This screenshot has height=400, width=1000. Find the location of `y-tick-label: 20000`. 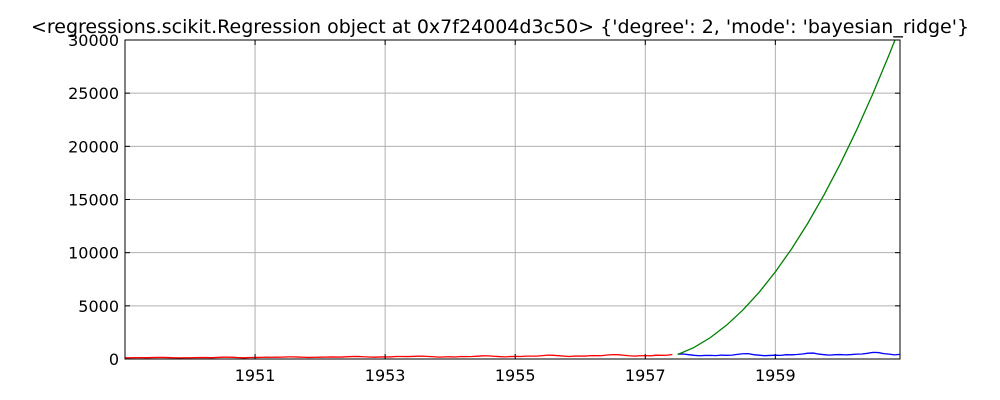

y-tick-label: 20000 is located at coordinates (93, 146).